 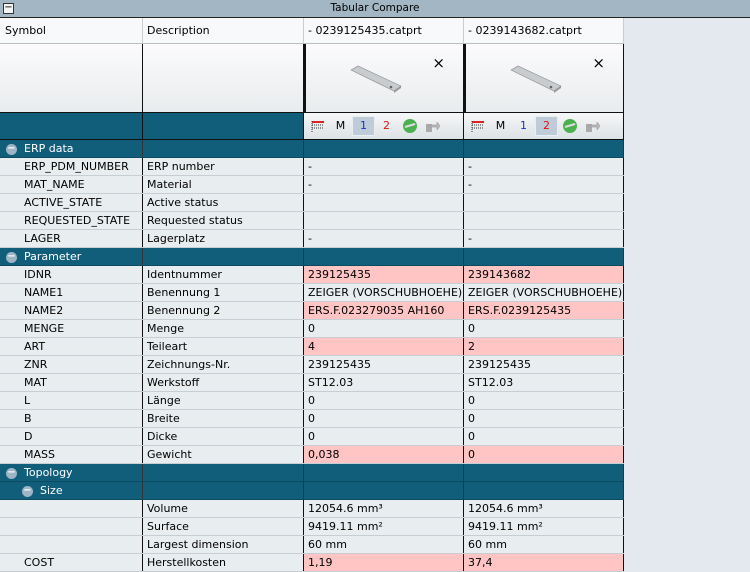 What do you see at coordinates (312, 185) in the screenshot?
I see `table-row: MAT_NAME Material - -` at bounding box center [312, 185].